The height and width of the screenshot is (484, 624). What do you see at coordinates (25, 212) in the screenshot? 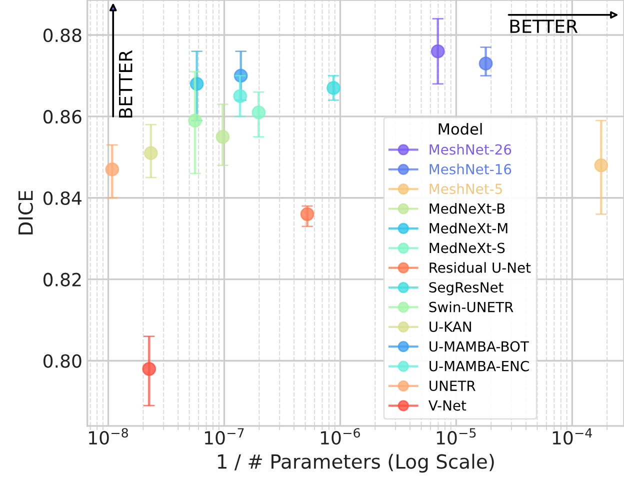
I see `y-axis-title: DICE` at bounding box center [25, 212].